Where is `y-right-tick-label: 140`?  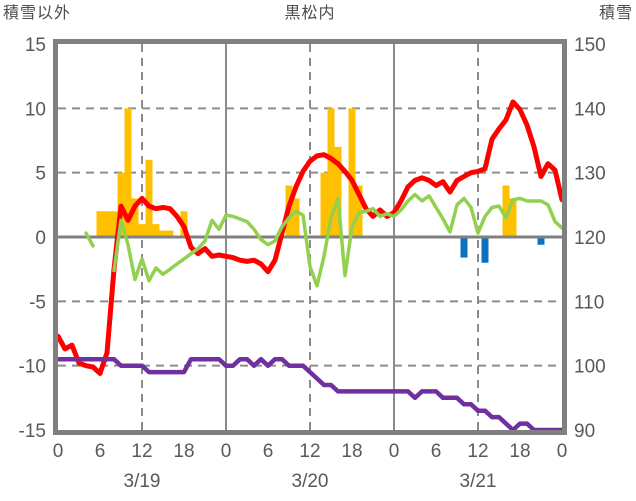 y-right-tick-label: 140 is located at coordinates (590, 109).